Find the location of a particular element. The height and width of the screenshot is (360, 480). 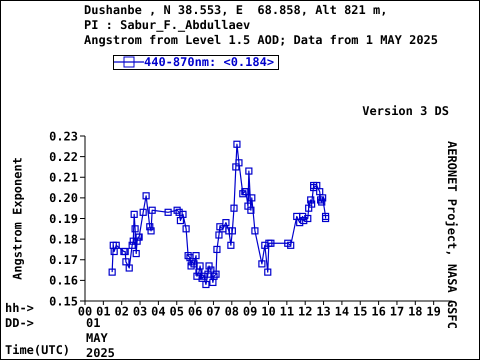

y-tick-label: 0.23 is located at coordinates (63, 136).